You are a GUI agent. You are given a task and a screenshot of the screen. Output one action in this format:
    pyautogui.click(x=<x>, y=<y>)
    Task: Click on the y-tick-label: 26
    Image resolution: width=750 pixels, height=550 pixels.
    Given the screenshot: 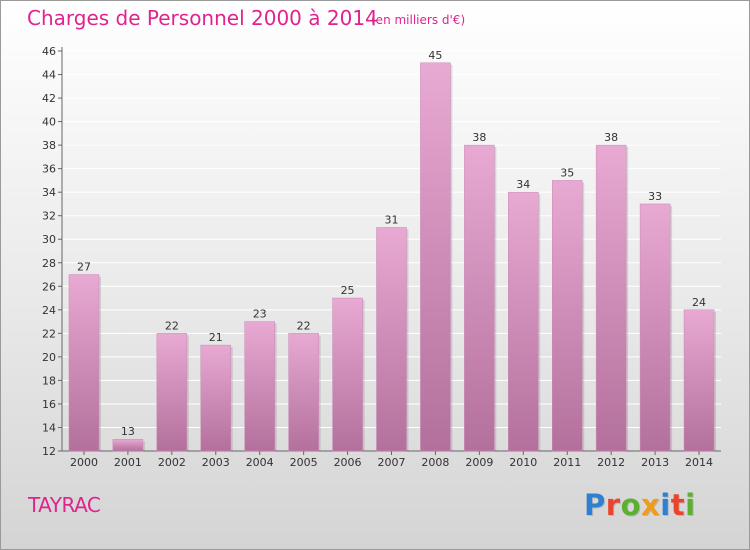 What is the action you would take?
    pyautogui.click(x=49, y=286)
    